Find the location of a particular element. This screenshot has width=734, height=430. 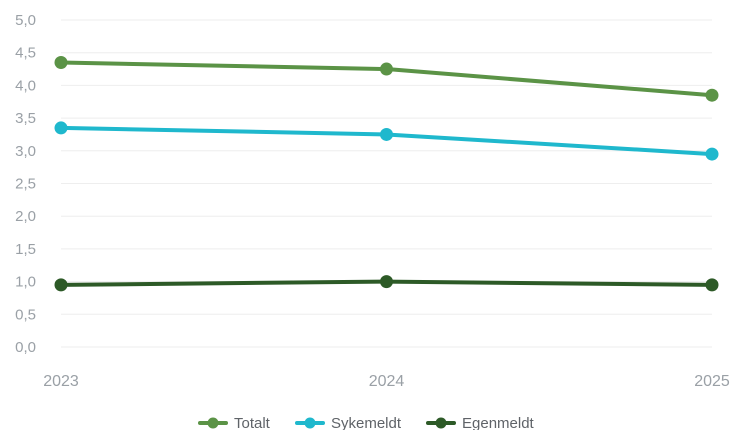

y-tick-label: 4,0 is located at coordinates (25, 85).